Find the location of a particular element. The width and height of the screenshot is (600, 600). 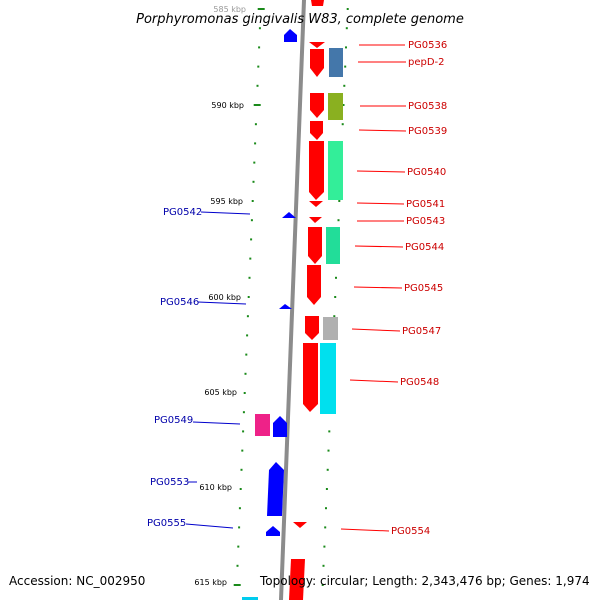

gene-pepd-cog is located at coordinates (336, 62).